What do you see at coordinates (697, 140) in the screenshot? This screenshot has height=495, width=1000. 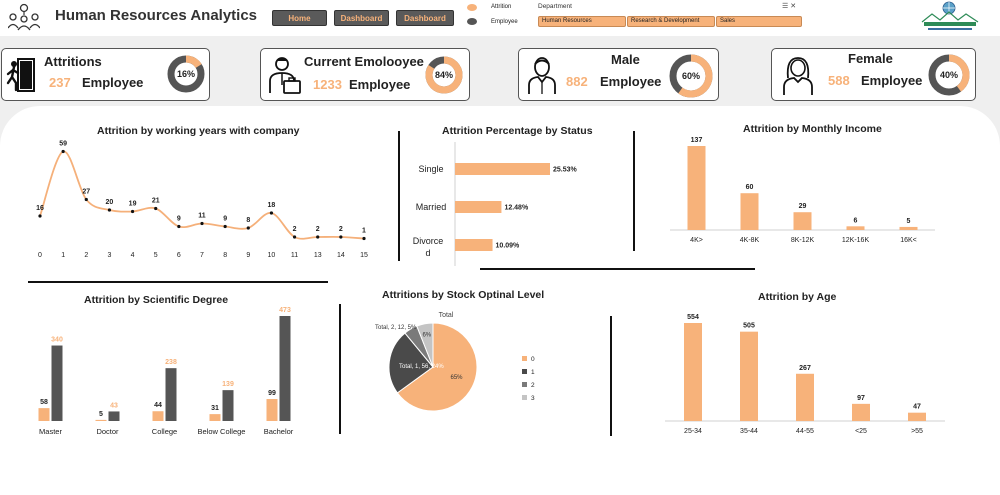 I see `chart-income-value-label-0: 137` at bounding box center [697, 140].